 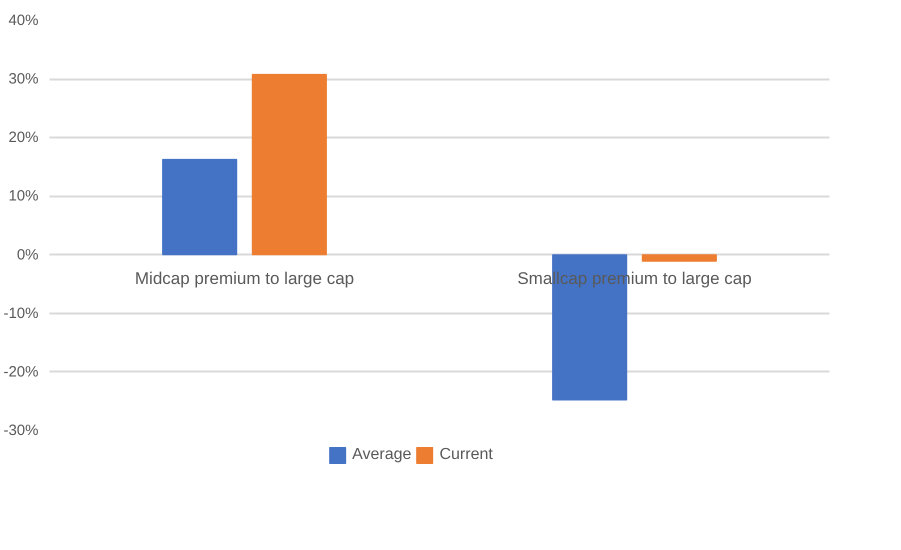 What do you see at coordinates (23, 20) in the screenshot?
I see `y-tick-label: 40%` at bounding box center [23, 20].